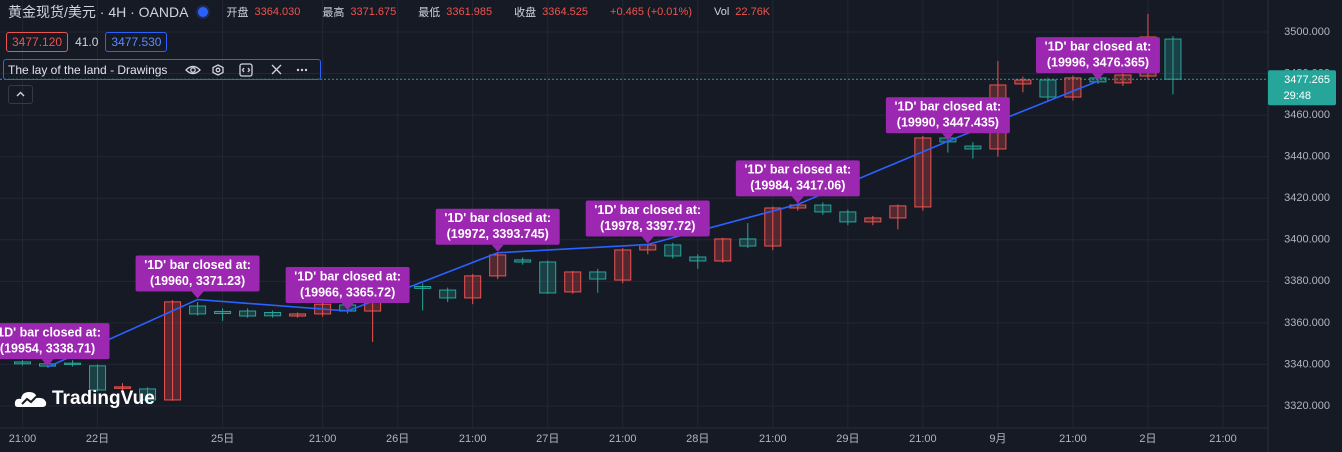 The height and width of the screenshot is (452, 1342). Describe the element at coordinates (277, 12) in the screenshot. I see `ohlc-value: 3364.030` at that location.